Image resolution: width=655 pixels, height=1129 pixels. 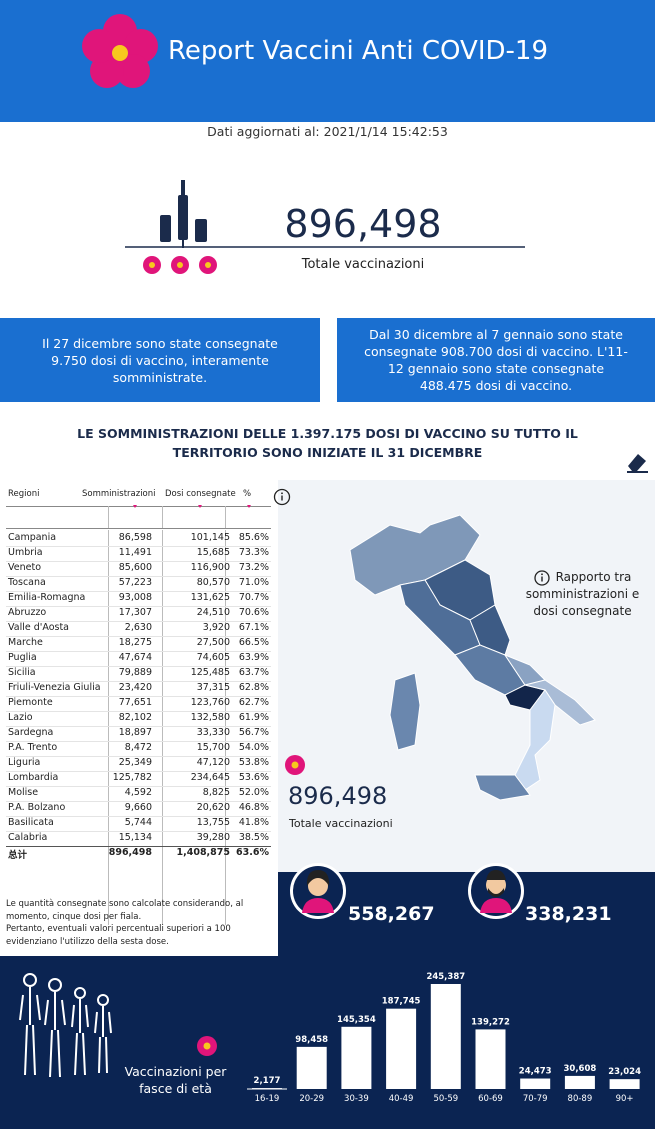 What do you see at coordinates (20, 717) in the screenshot?
I see `table-cell: Lazio` at bounding box center [20, 717].